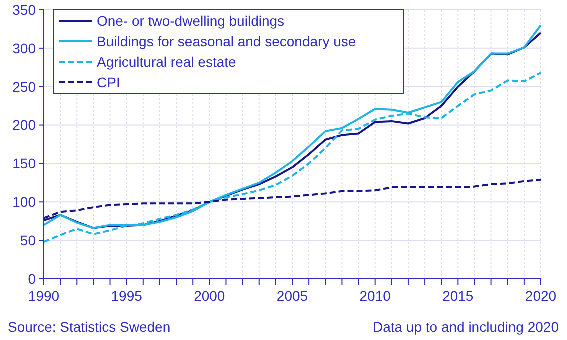 The image size is (567, 340). I want to click on legend-label: Buildings for seasonal and secondary use, so click(226, 41).